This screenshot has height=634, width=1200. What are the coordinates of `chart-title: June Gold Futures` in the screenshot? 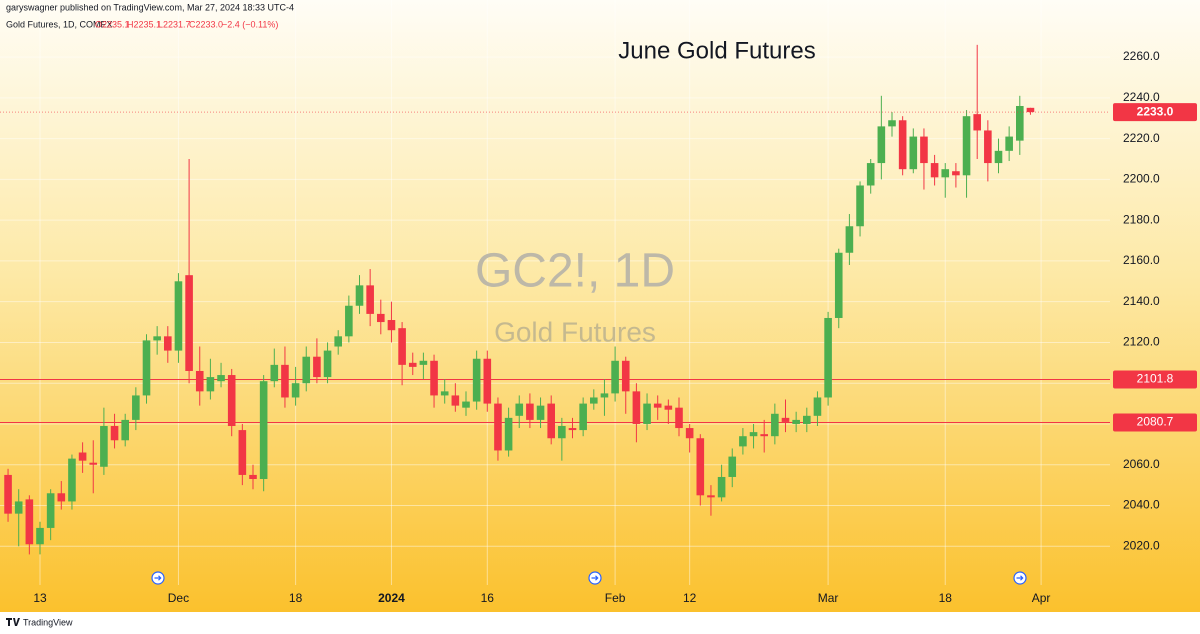 It's located at (716, 50).